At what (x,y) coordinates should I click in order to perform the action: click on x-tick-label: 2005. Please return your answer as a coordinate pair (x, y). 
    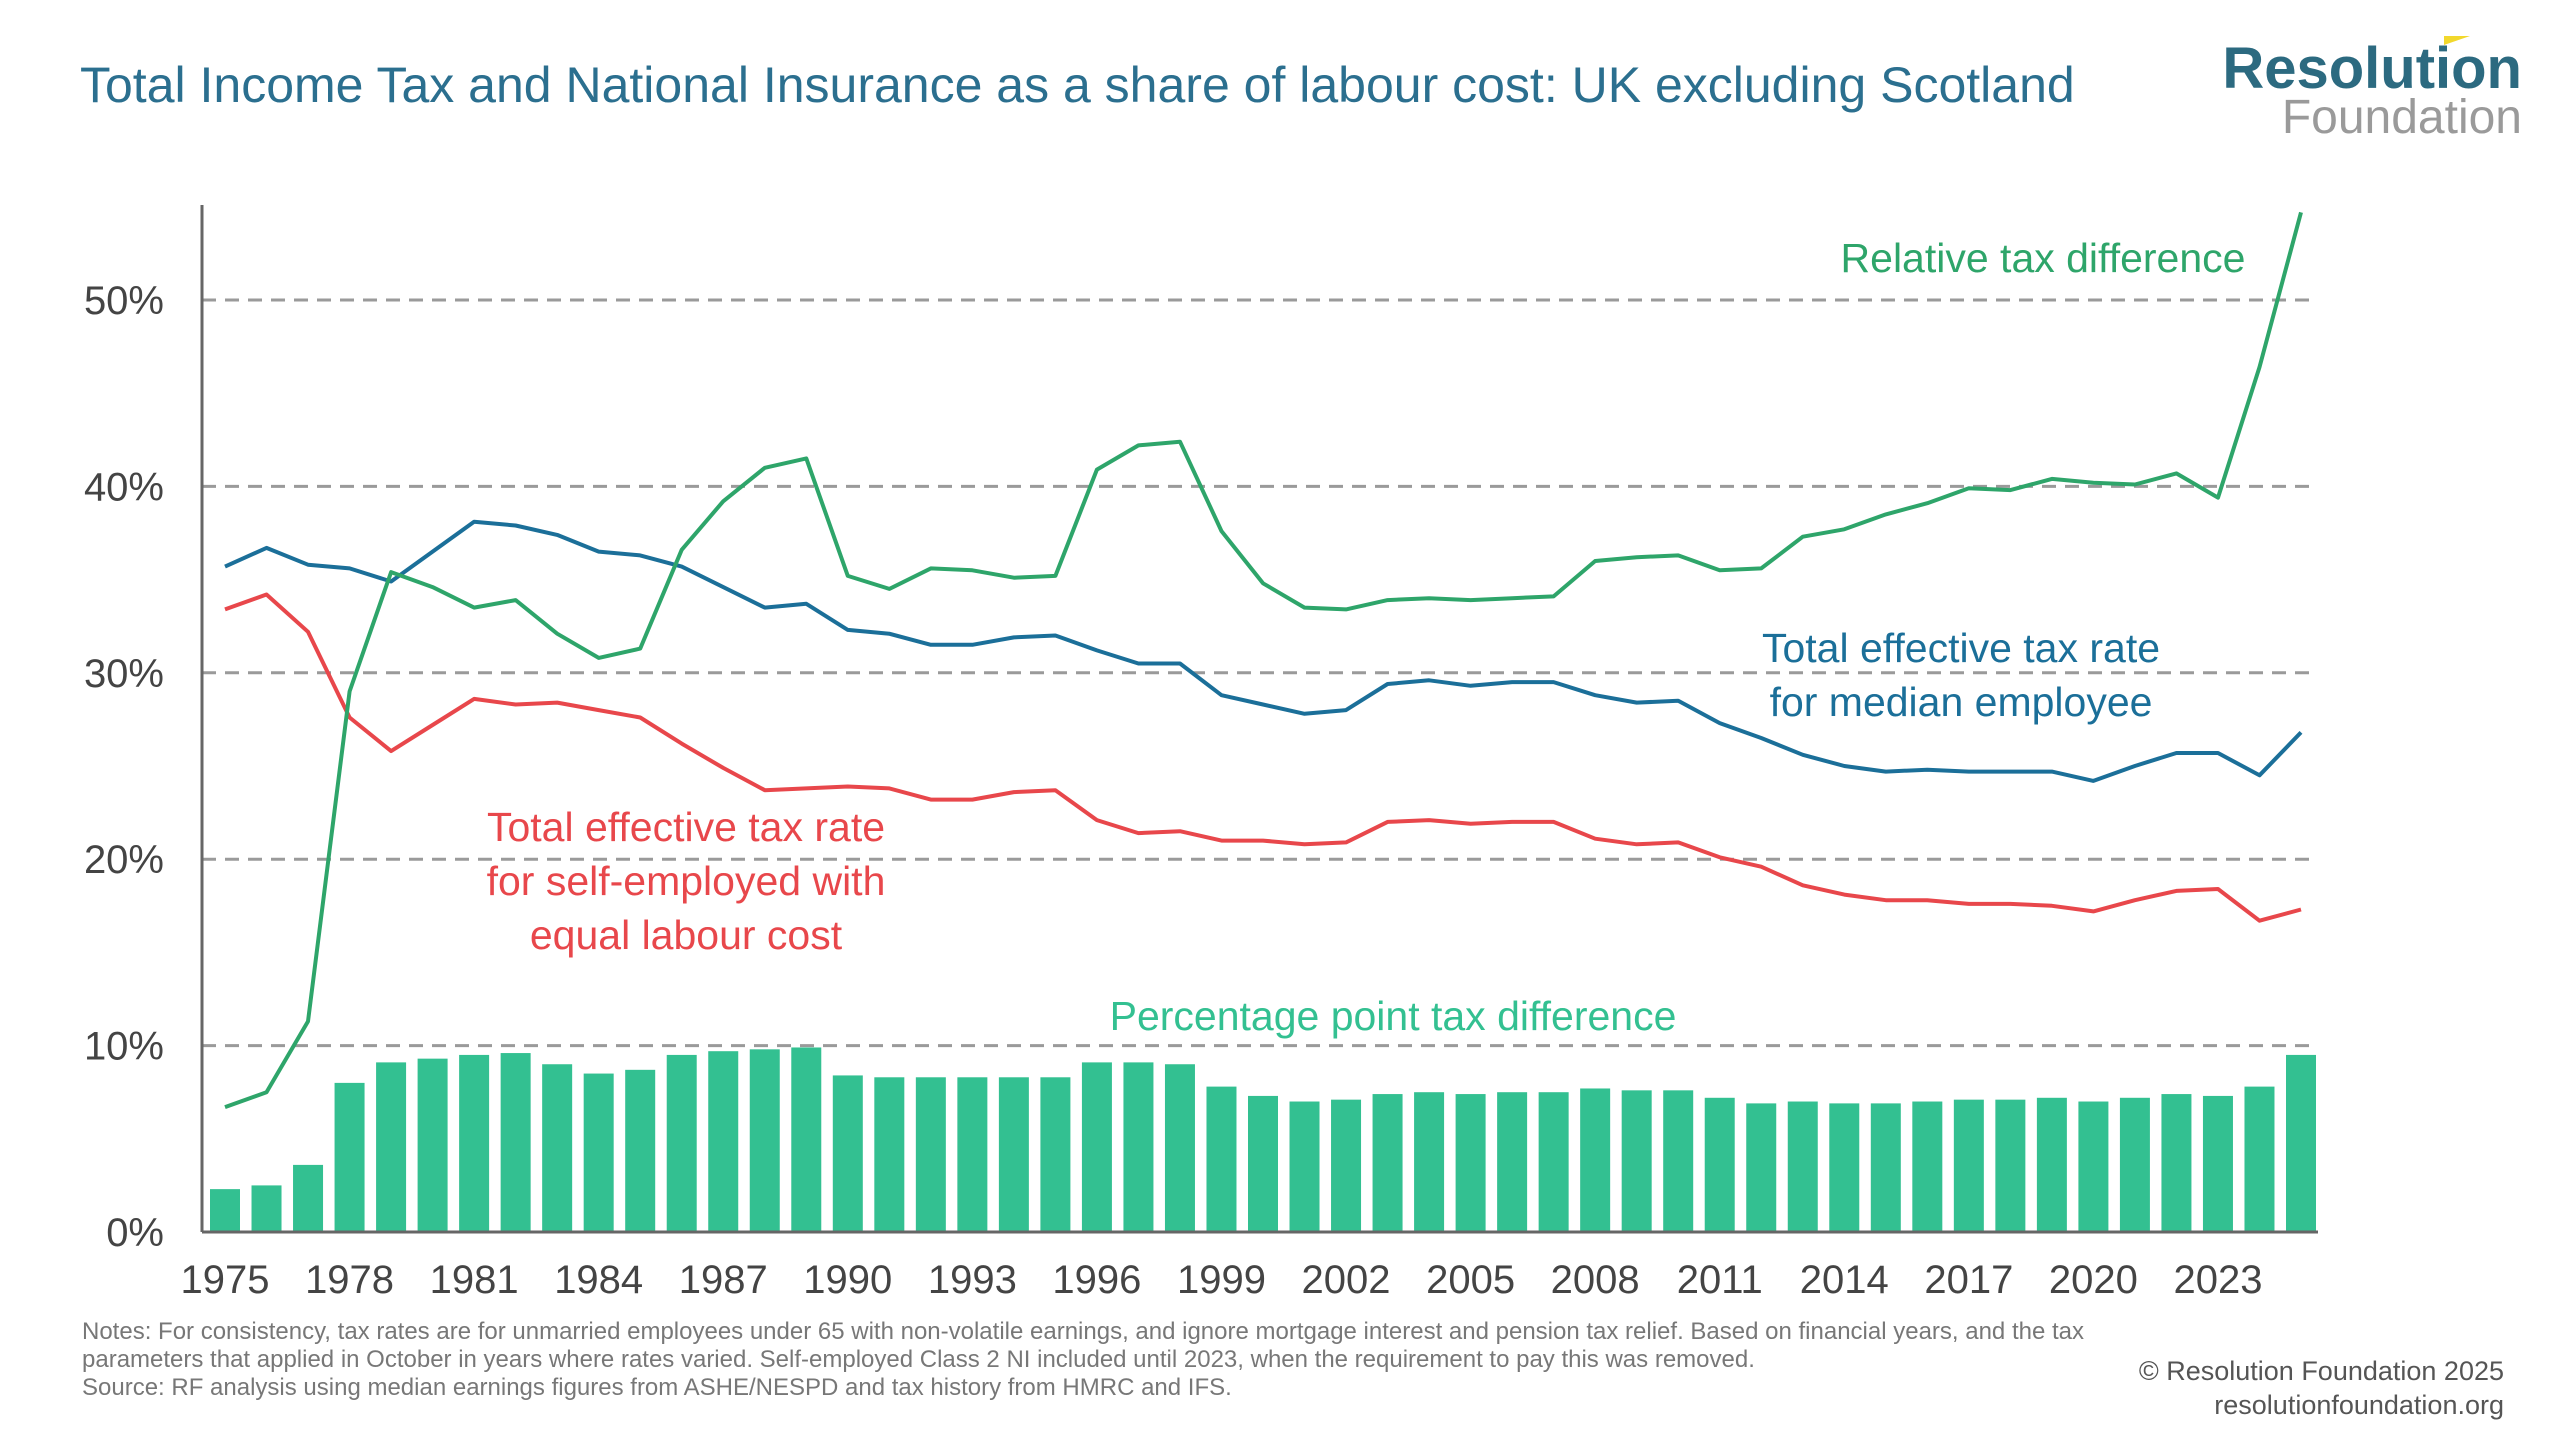
    Looking at the image, I should click on (1470, 1280).